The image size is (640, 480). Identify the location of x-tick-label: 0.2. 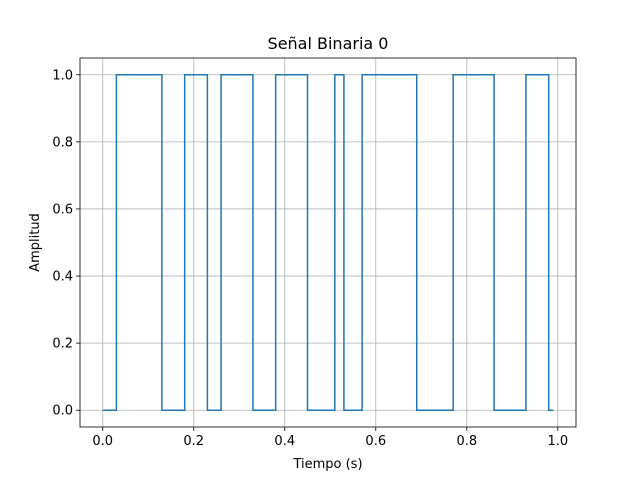
(193, 441).